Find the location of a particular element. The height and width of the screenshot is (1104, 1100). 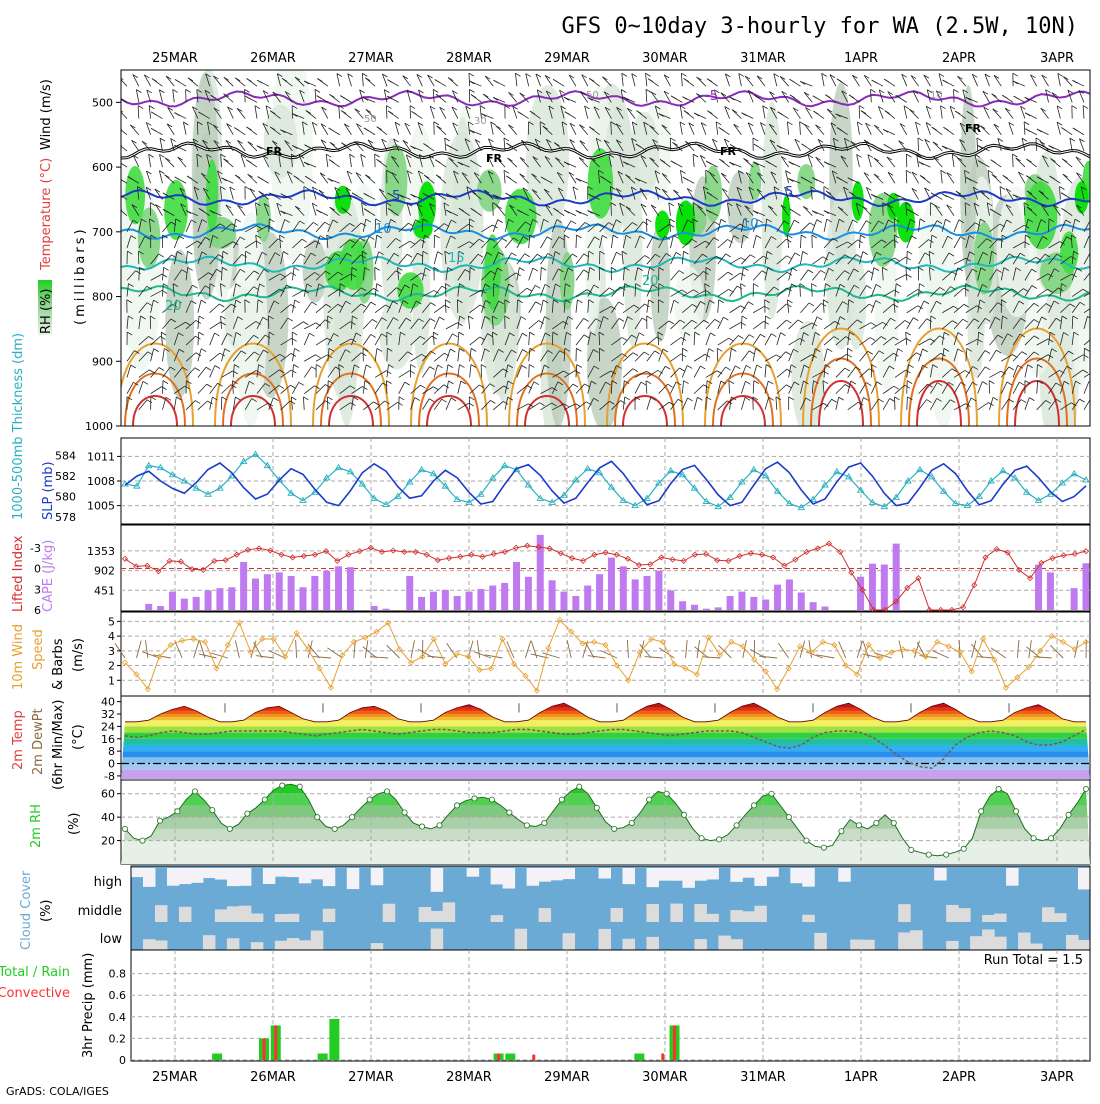

rh-label: RH (%) is located at coordinates (46, 311).